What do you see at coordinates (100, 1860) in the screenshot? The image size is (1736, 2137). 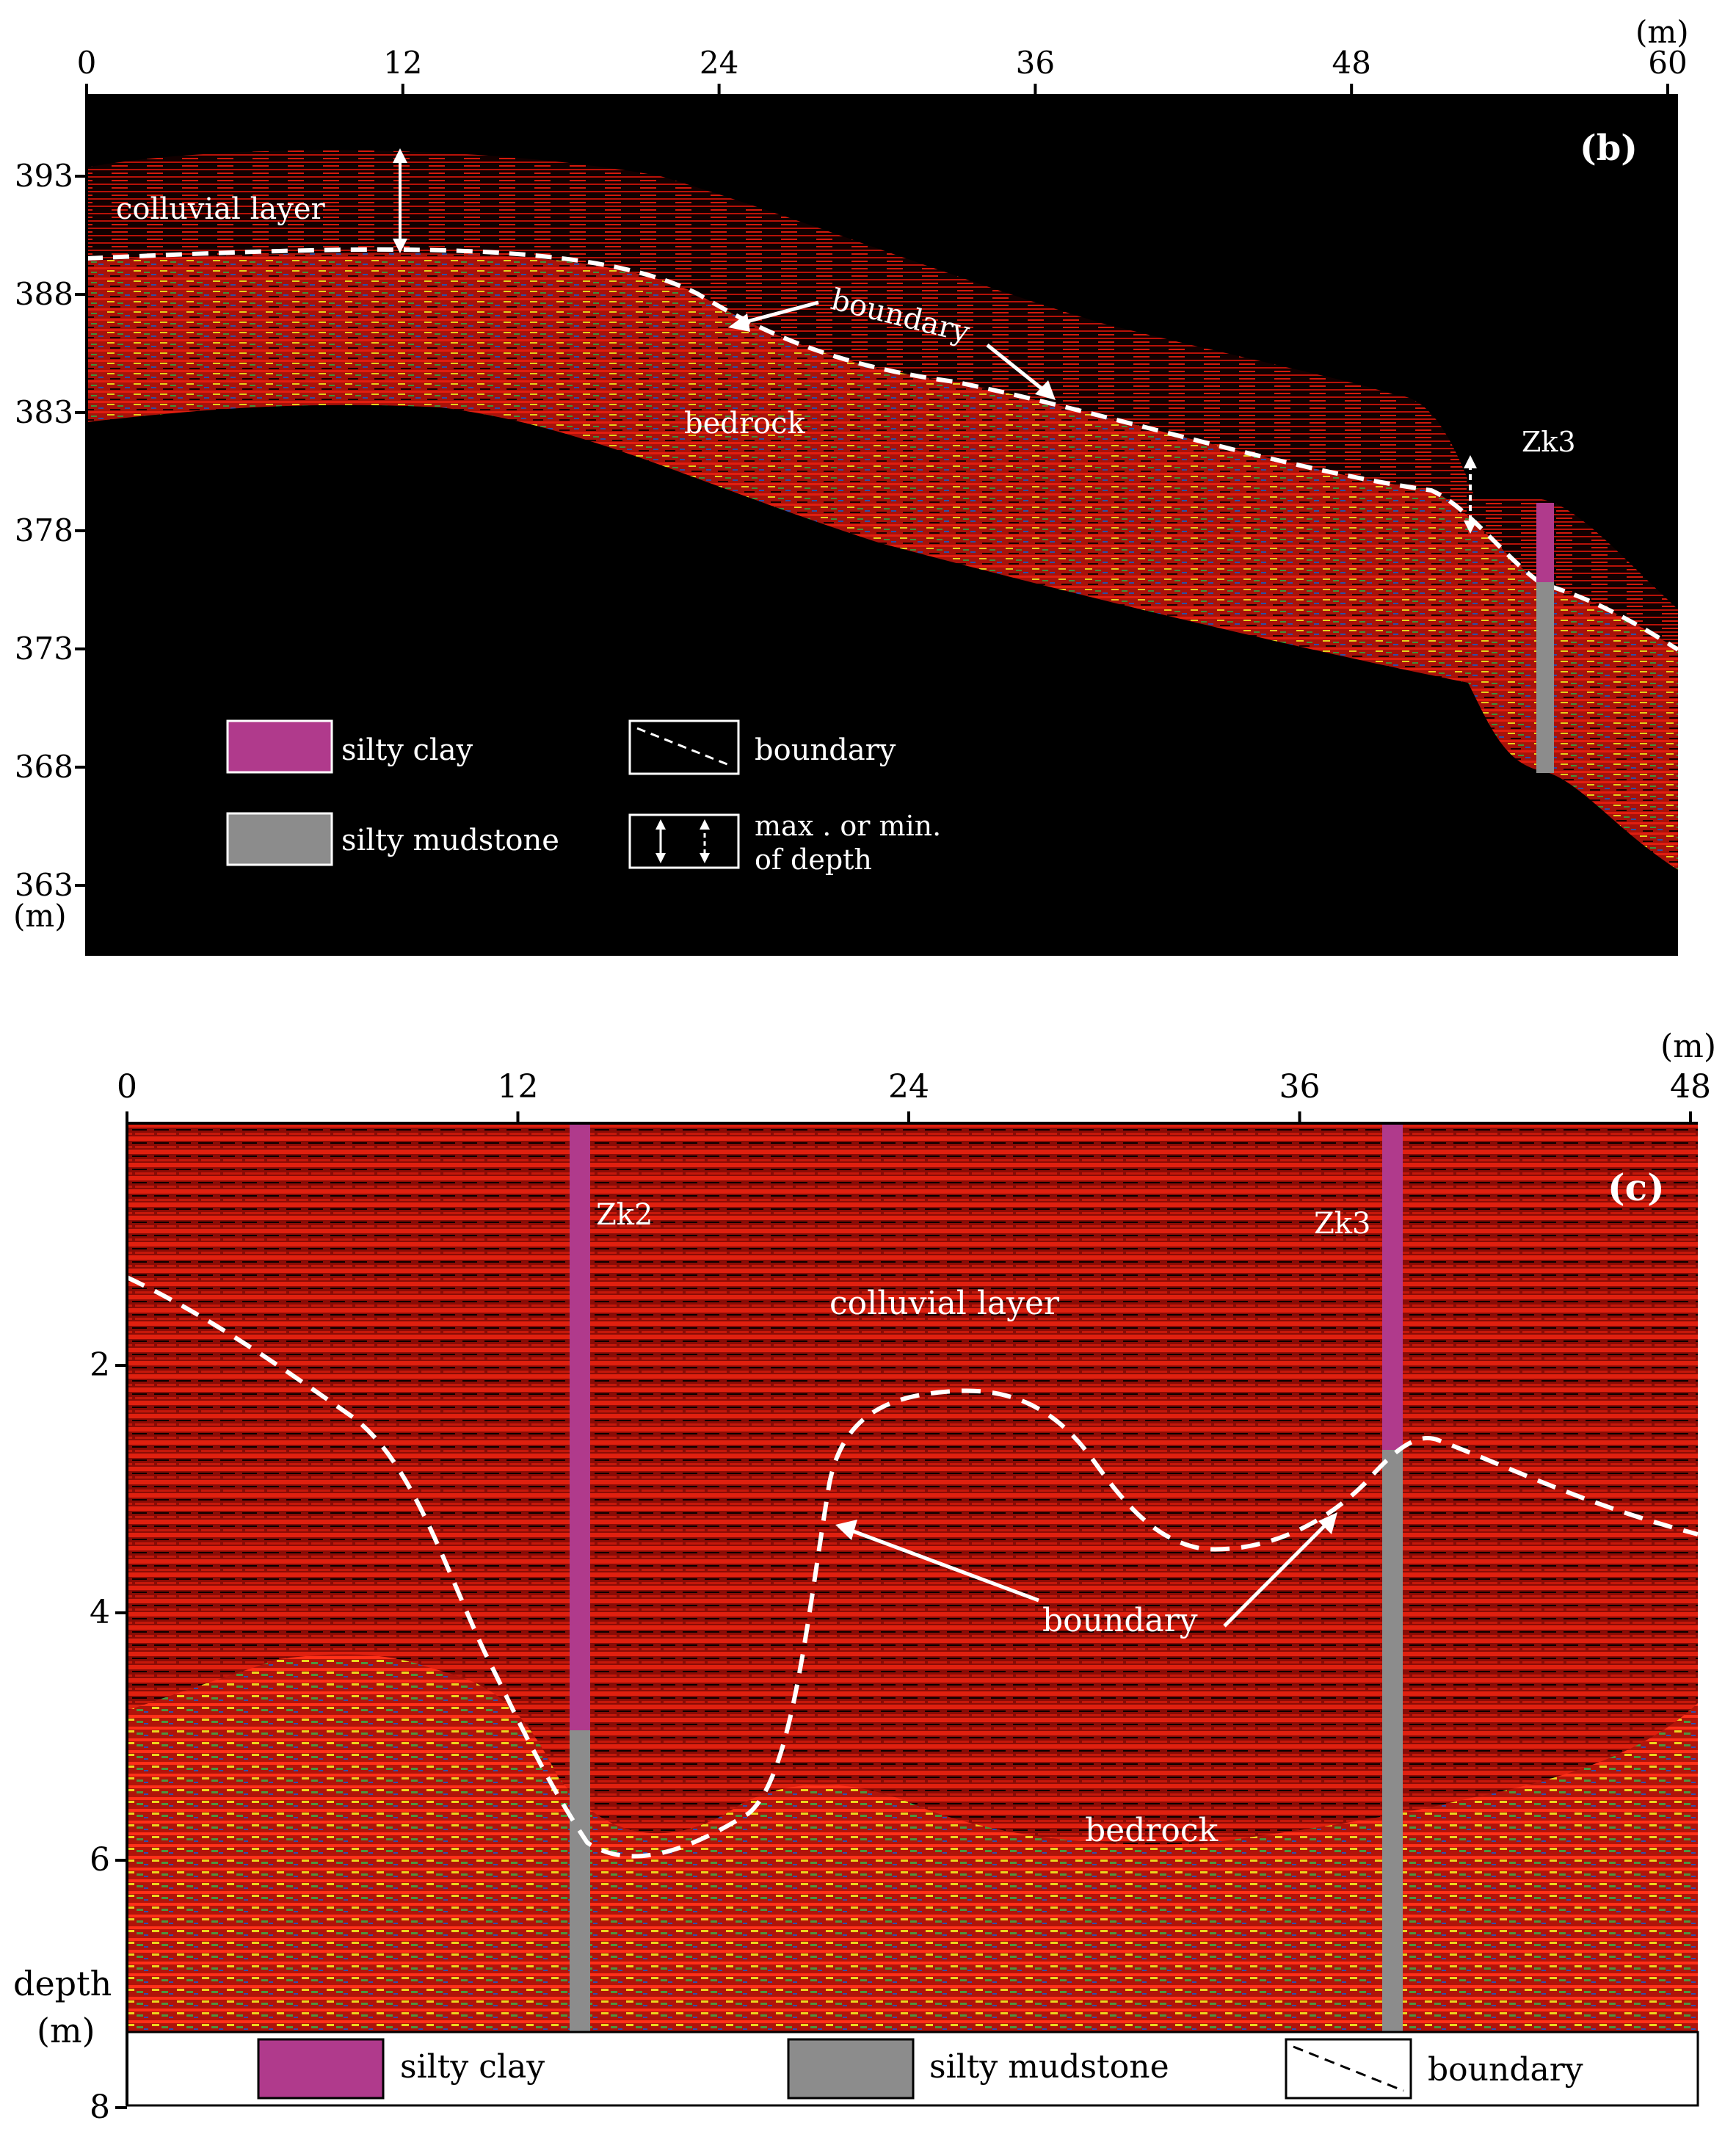 I see `panel-c-y-tick-label-2: 6` at bounding box center [100, 1860].